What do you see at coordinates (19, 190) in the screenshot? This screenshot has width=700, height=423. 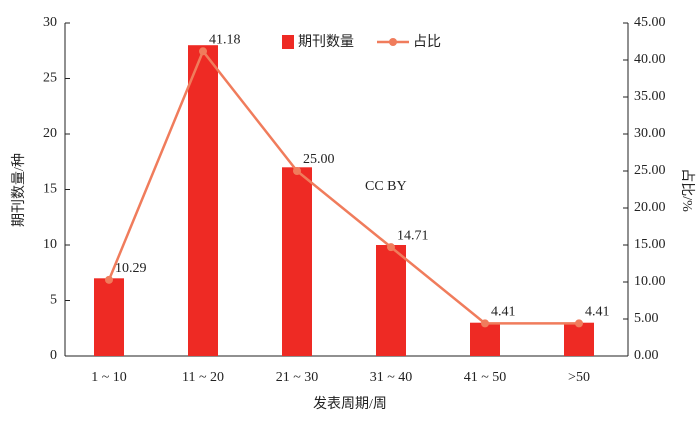 I see `y-axis-label: 期刊数量/种` at bounding box center [19, 190].